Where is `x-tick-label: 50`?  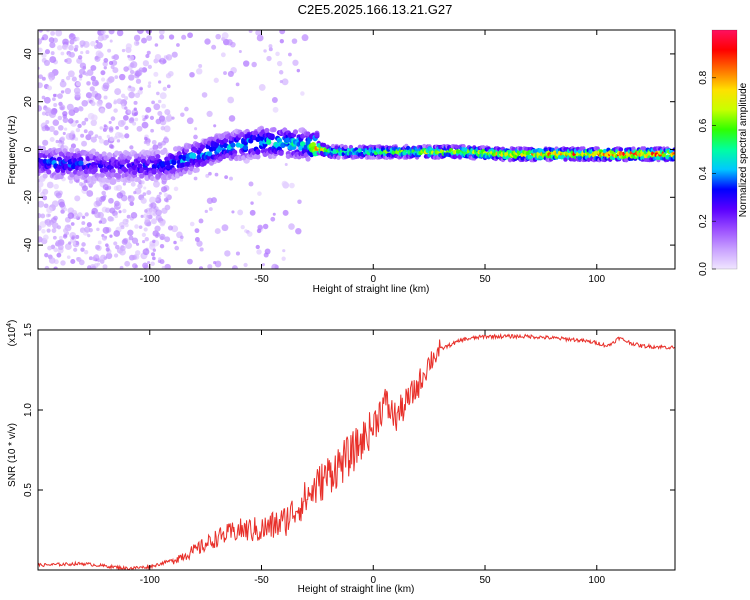
x-tick-label: 50 is located at coordinates (485, 580).